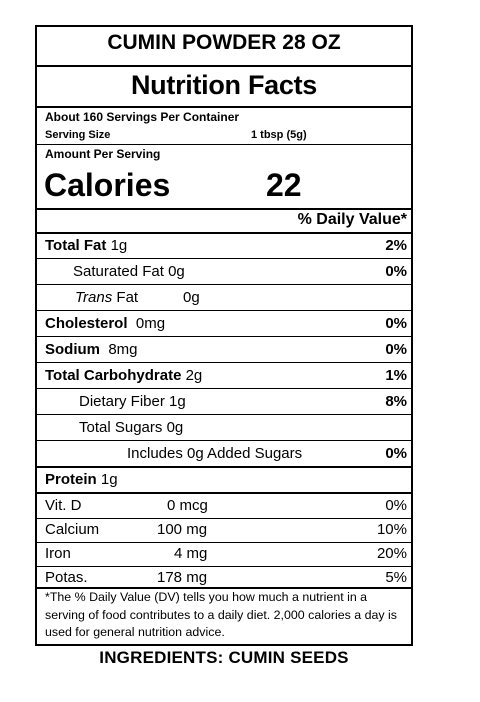 This screenshot has width=480, height=702. Describe the element at coordinates (103, 154) in the screenshot. I see `amount-per-serving: Amount Per Serving` at that location.